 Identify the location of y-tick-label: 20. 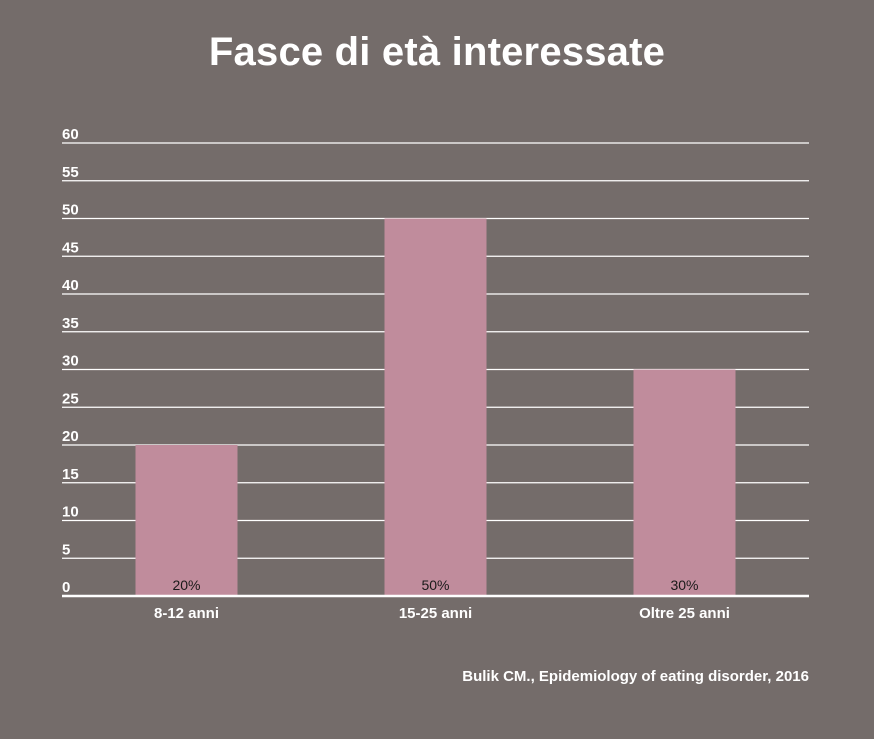
(70, 436).